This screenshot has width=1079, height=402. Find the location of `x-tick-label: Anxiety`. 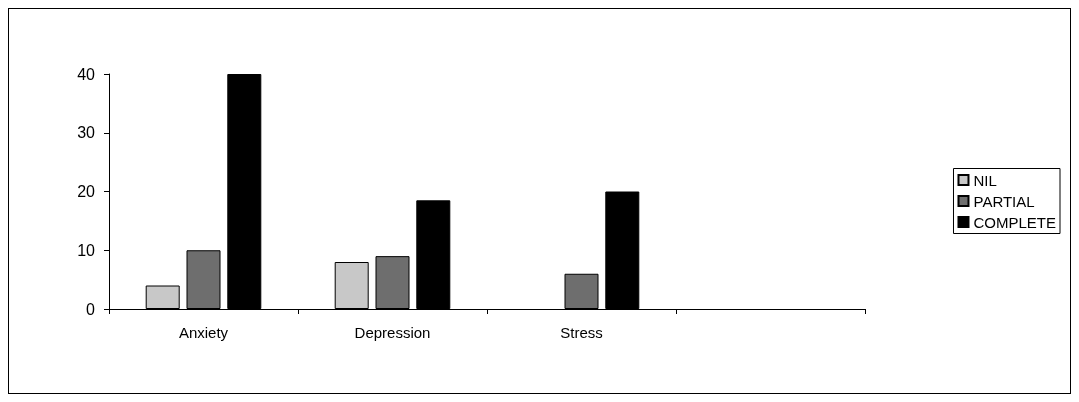

x-tick-label: Anxiety is located at coordinates (203, 332).